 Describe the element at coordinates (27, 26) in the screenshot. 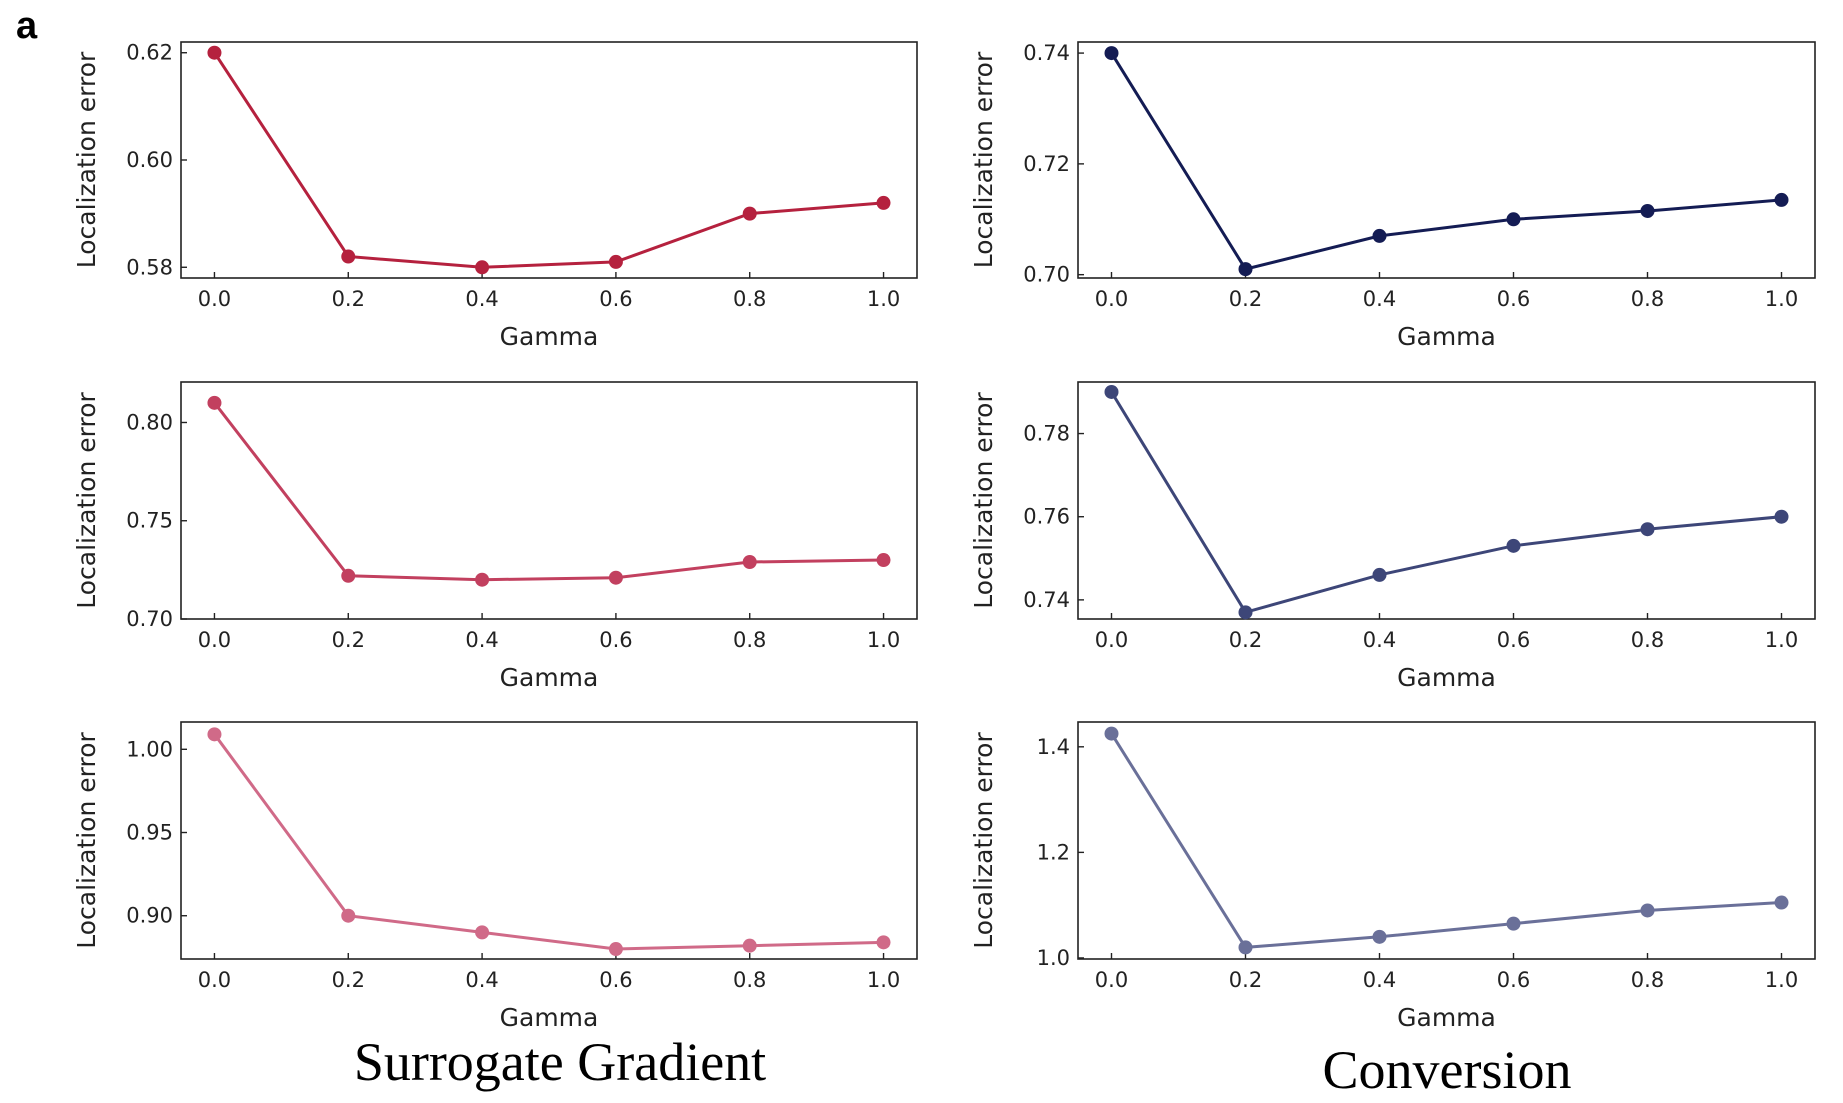

I see `panel-letter: a` at that location.